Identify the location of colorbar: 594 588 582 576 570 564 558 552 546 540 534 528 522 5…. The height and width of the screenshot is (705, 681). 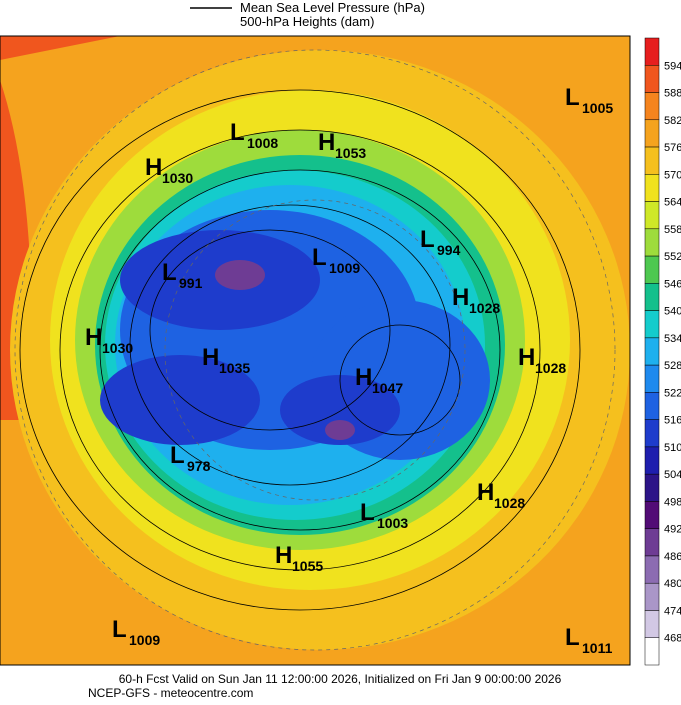
(662, 351).